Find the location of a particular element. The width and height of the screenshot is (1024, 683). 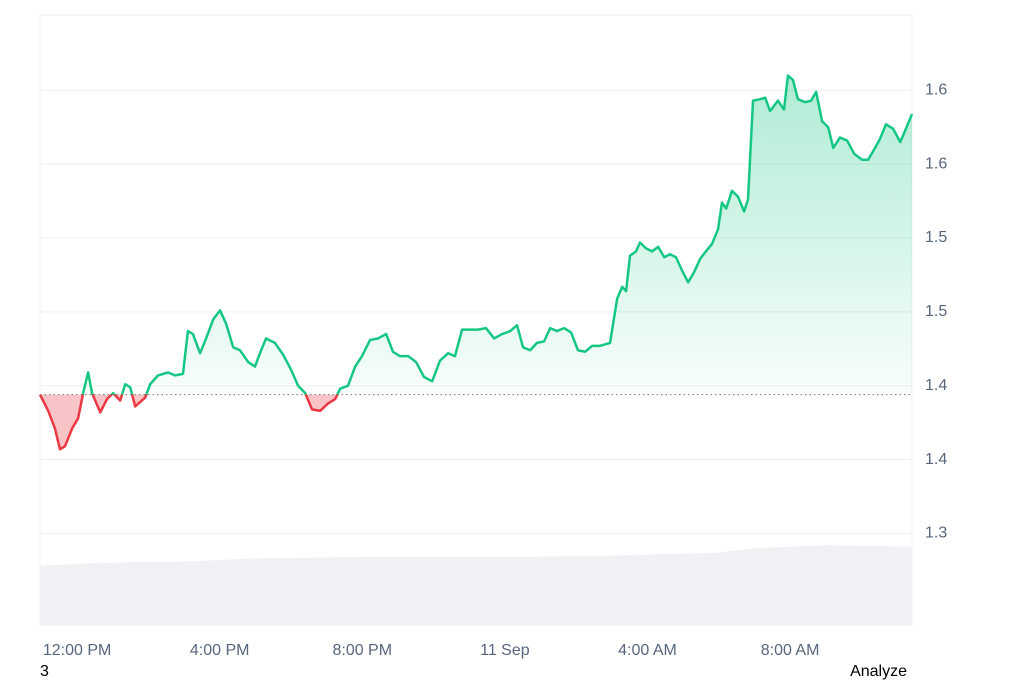

x-tick-label: 4:00 AM is located at coordinates (647, 650).